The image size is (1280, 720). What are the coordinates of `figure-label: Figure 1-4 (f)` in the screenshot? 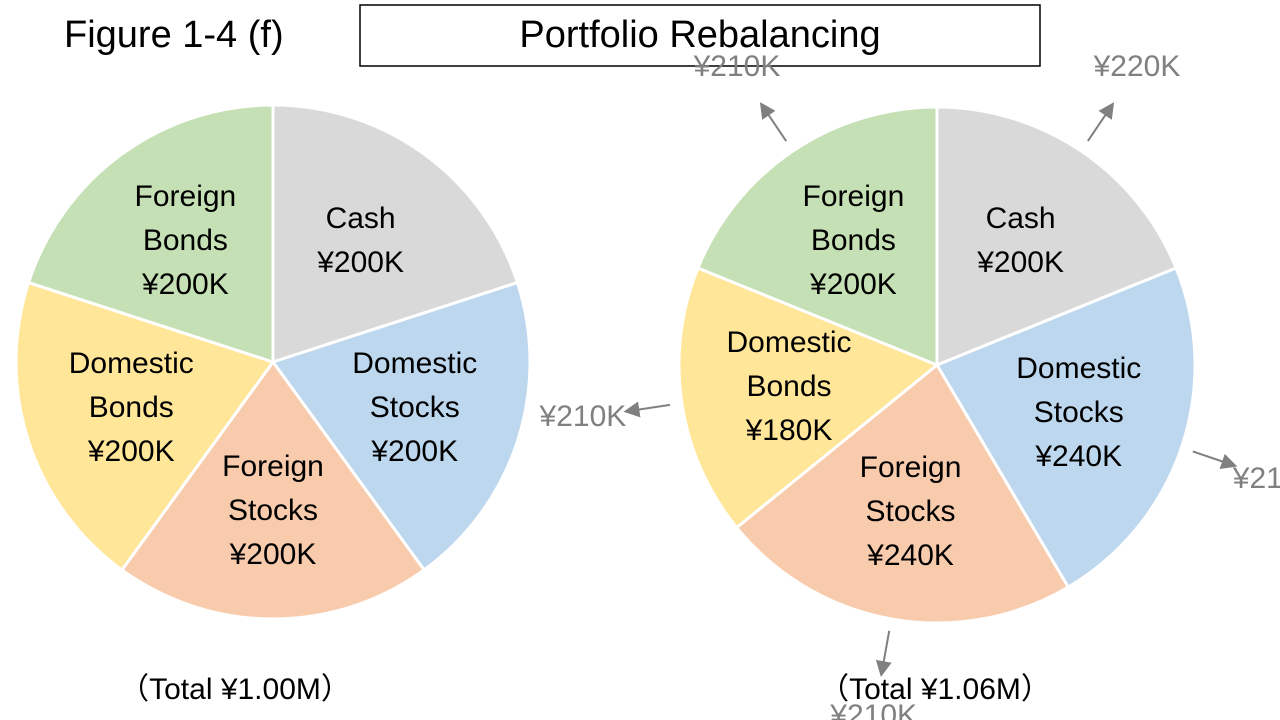 It's located at (174, 35).